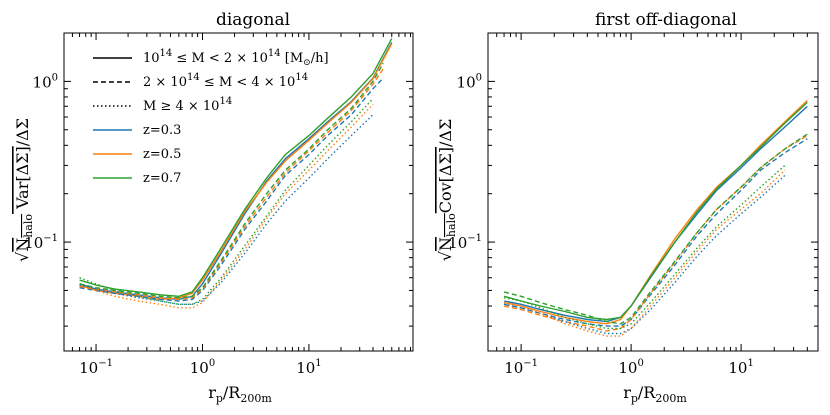 The image size is (830, 415). I want to click on series-line-high-z03, so click(644, 254).